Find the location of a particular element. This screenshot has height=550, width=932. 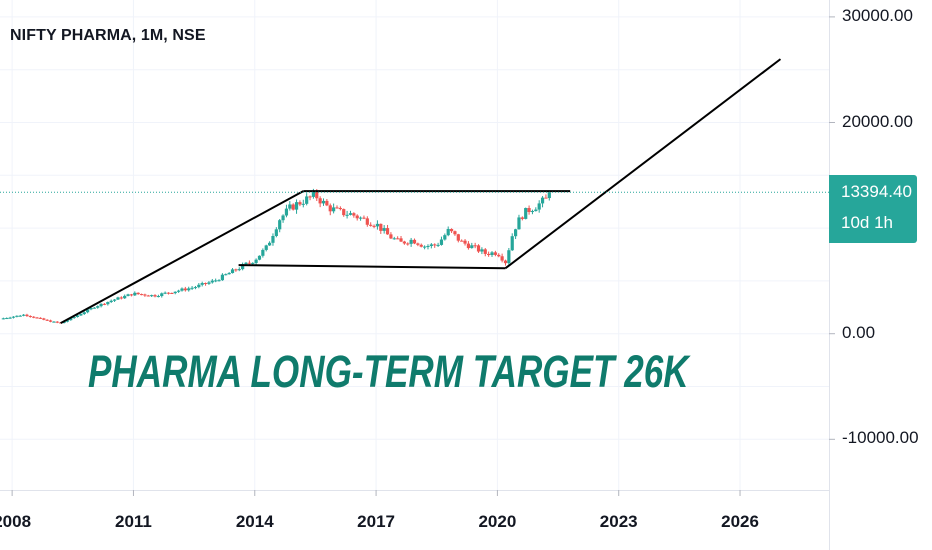

candles is located at coordinates (276, 256).